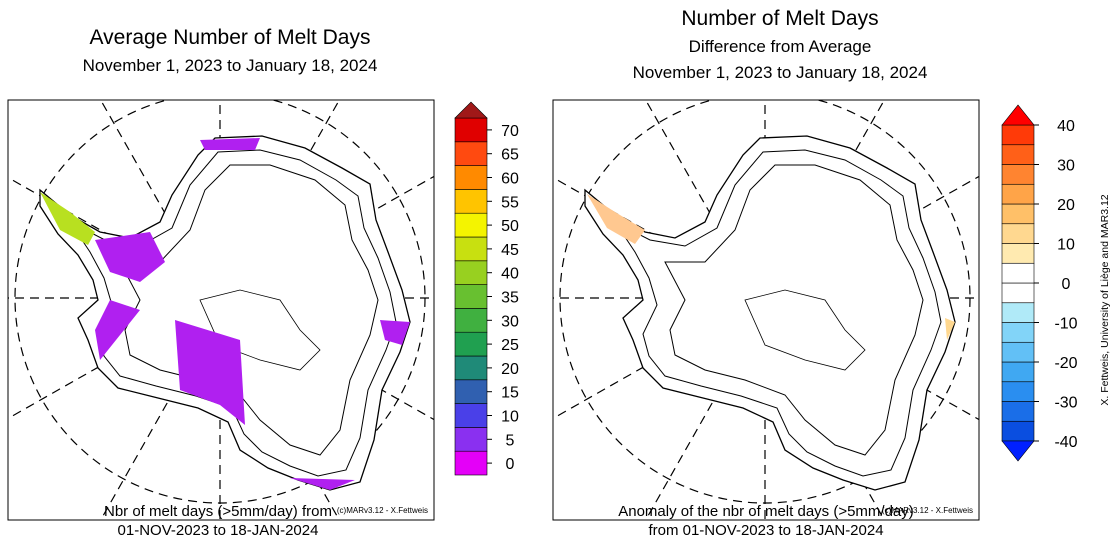 This screenshot has height=550, width=1120. What do you see at coordinates (510, 440) in the screenshot?
I see `colorbar-tick-label: 5` at bounding box center [510, 440].